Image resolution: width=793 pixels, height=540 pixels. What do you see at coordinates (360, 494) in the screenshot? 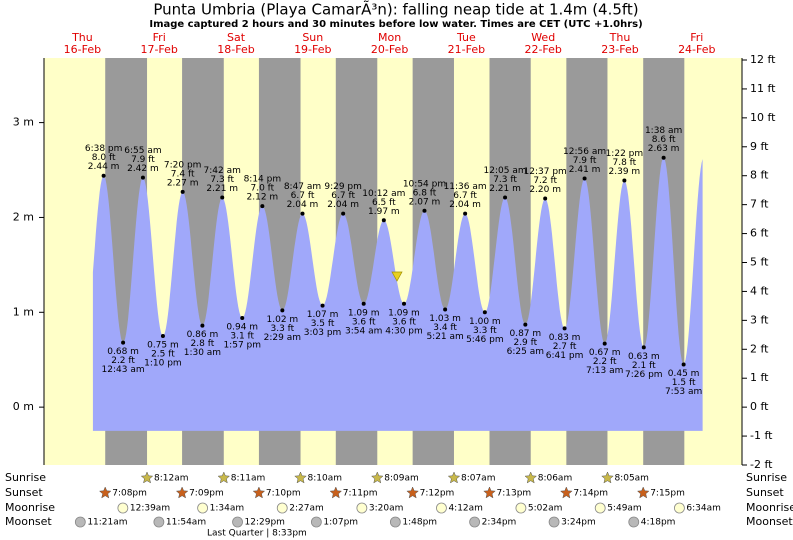
I see `sunset-time: 7:11pm` at bounding box center [360, 494].